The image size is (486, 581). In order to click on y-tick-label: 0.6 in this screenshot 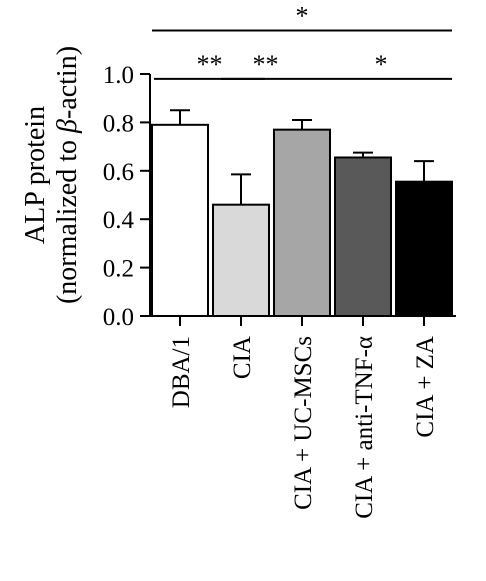, I will do `click(118, 172)`.